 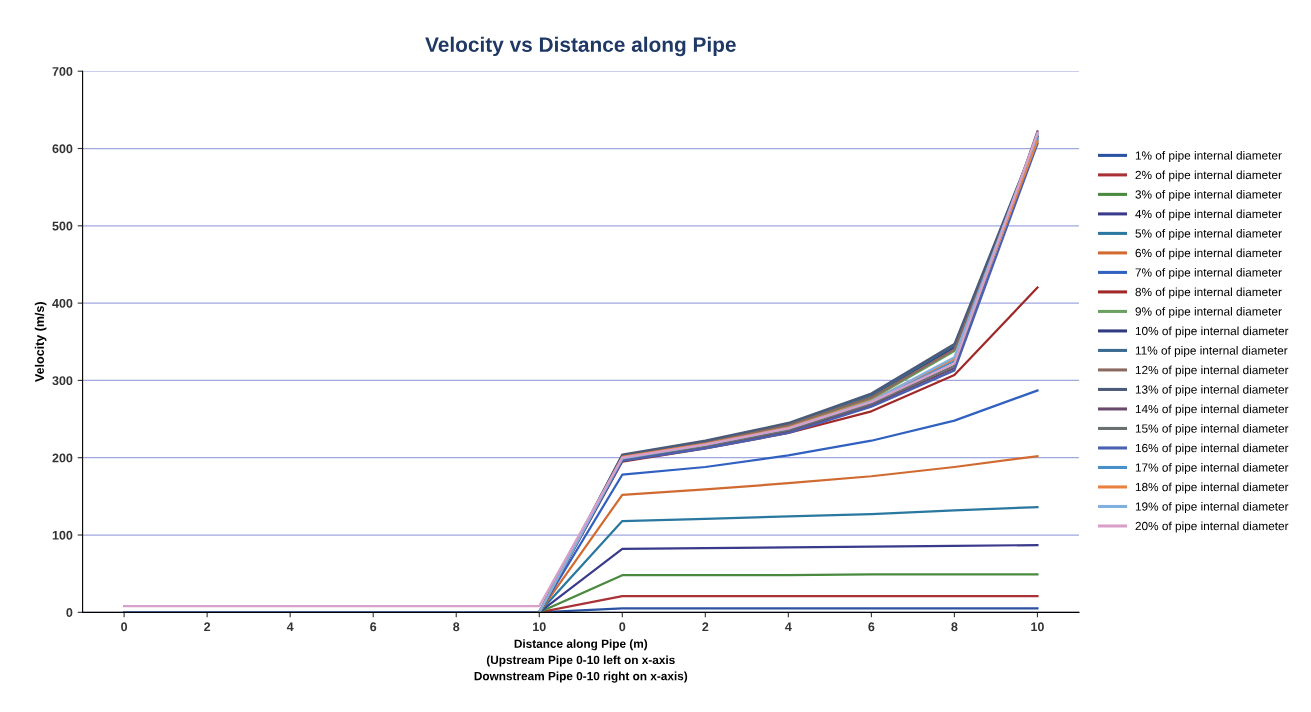 I want to click on chart-title: Velocity vs Distance along Pipe, so click(x=580, y=46).